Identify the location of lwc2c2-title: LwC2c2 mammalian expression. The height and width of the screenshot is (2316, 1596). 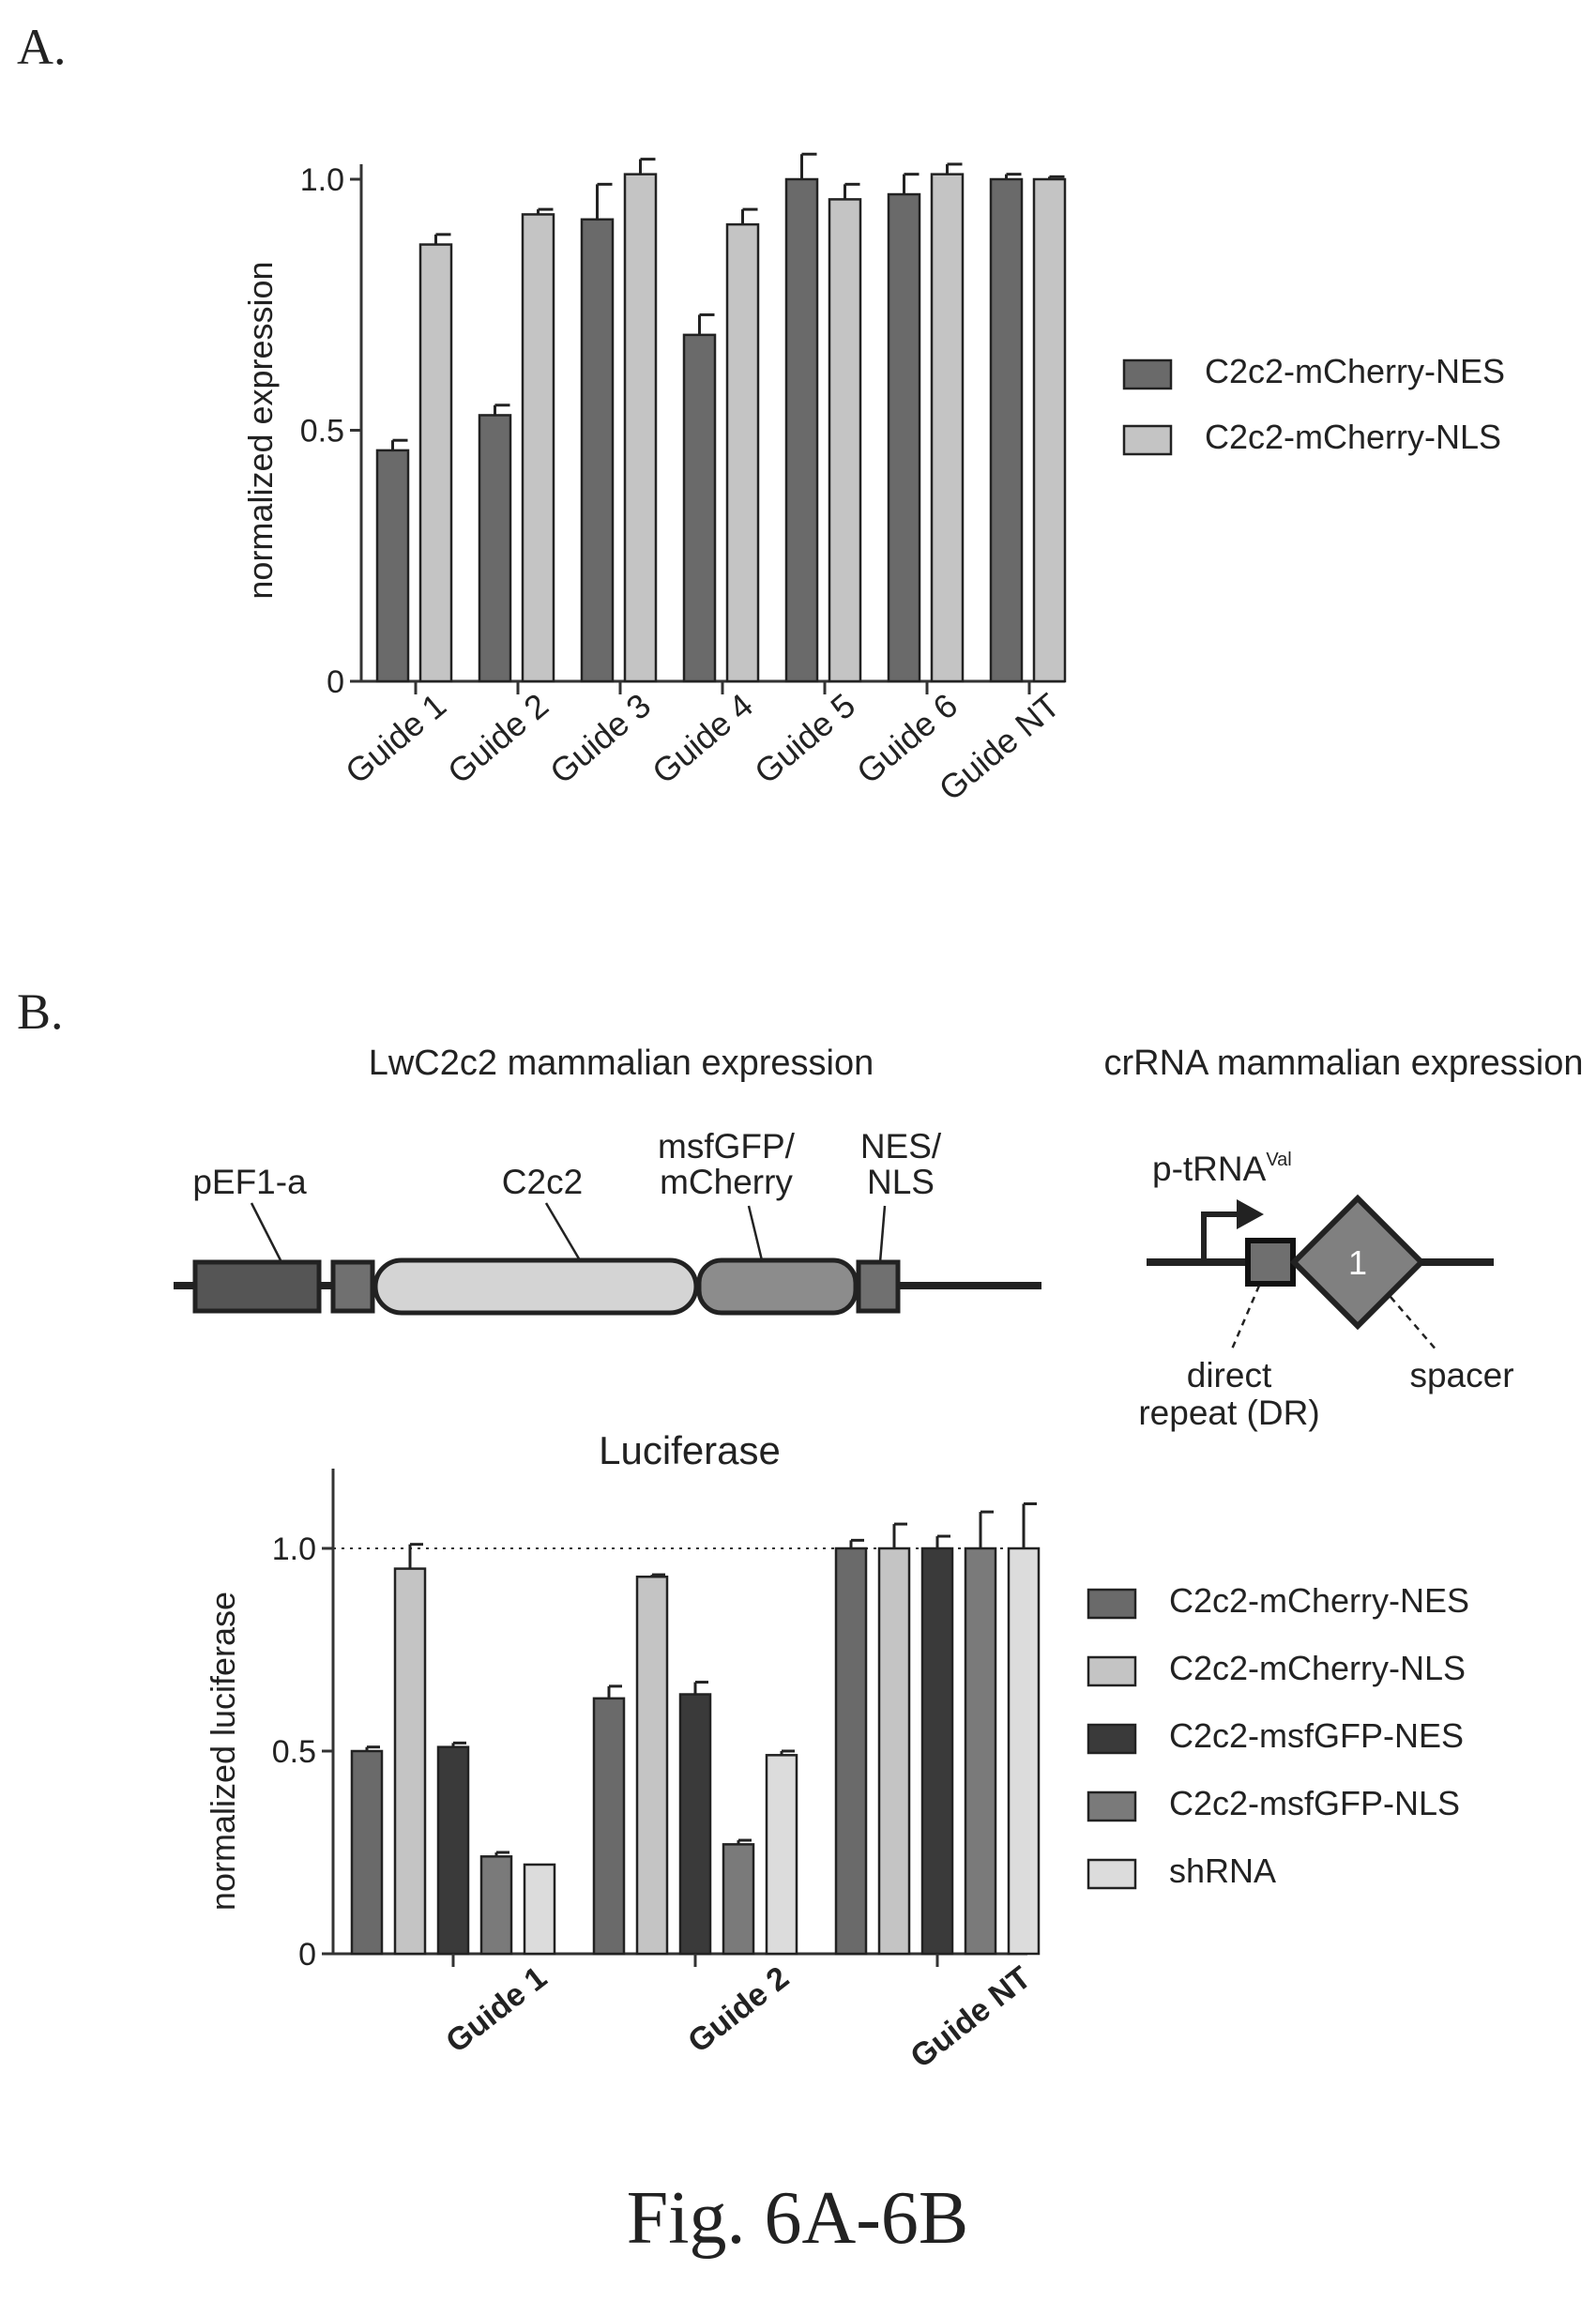
(621, 1063).